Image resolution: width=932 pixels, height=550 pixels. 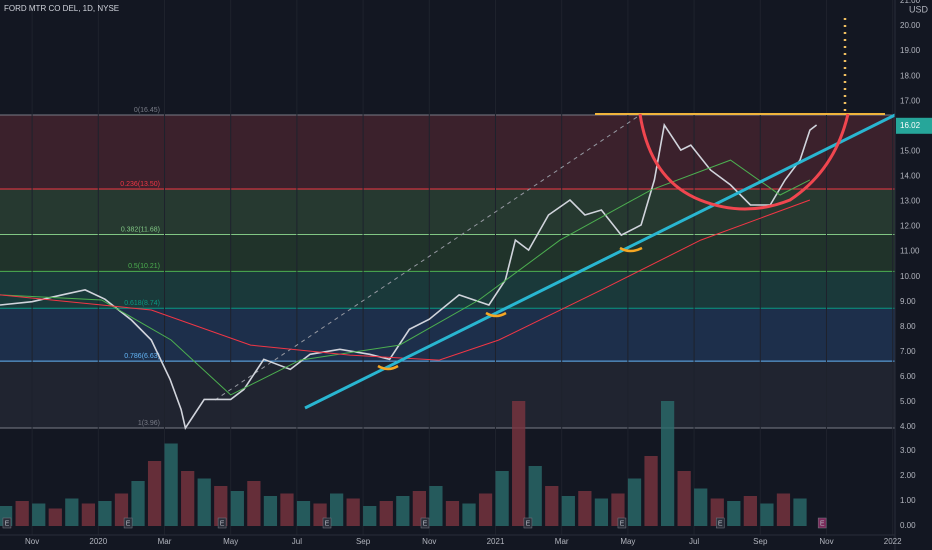 I want to click on y-tick-label: 12.00, so click(x=910, y=226).